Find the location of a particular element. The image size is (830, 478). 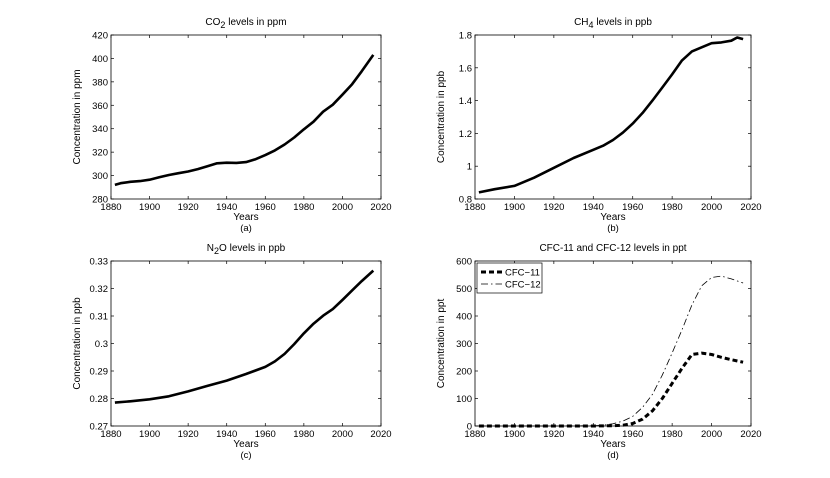

chart-title-main: N is located at coordinates (210, 248).